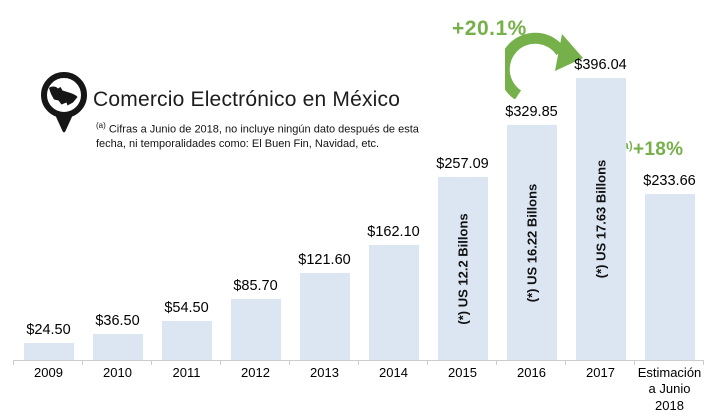 This screenshot has width=718, height=415. Describe the element at coordinates (324, 372) in the screenshot. I see `x-axis-tick-label: 2013` at that location.